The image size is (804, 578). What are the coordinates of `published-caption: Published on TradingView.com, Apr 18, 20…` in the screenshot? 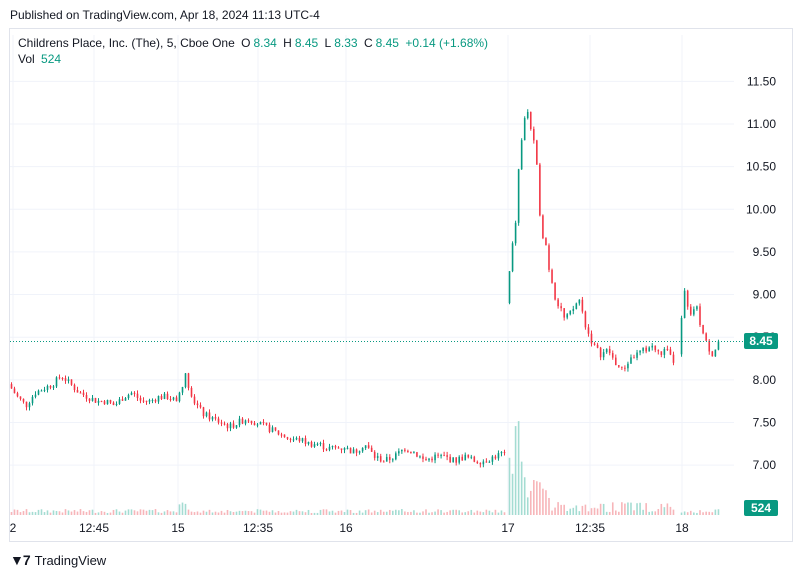 It's located at (165, 15).